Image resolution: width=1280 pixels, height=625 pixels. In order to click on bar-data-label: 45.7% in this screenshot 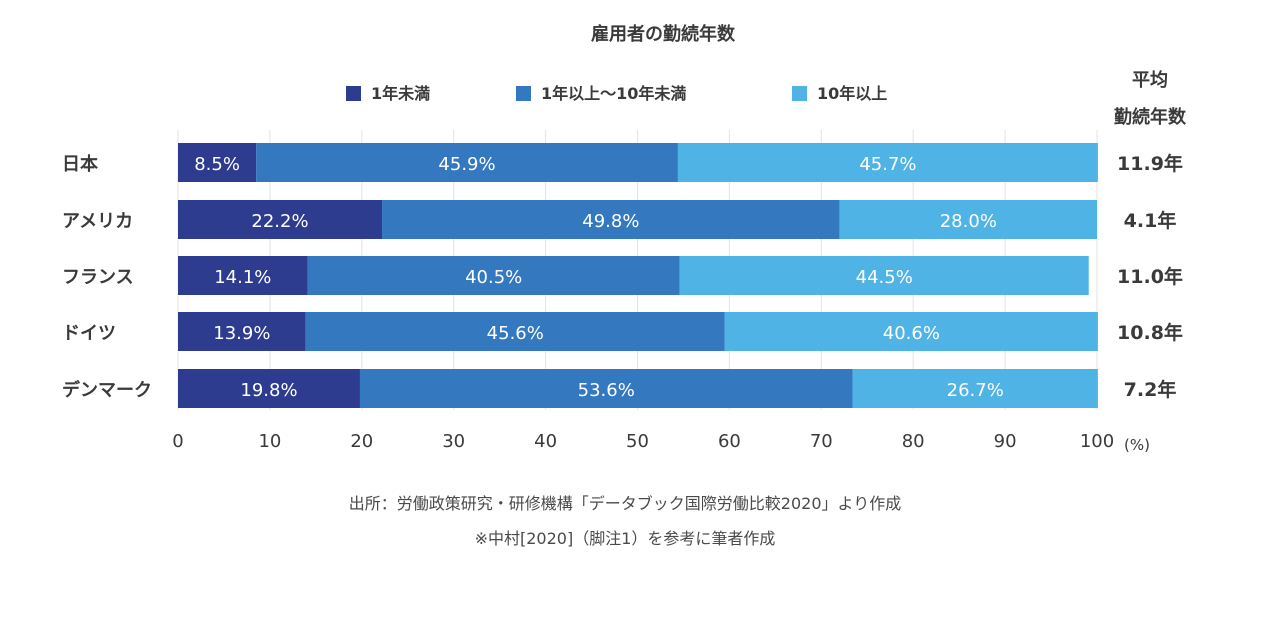, I will do `click(887, 164)`.